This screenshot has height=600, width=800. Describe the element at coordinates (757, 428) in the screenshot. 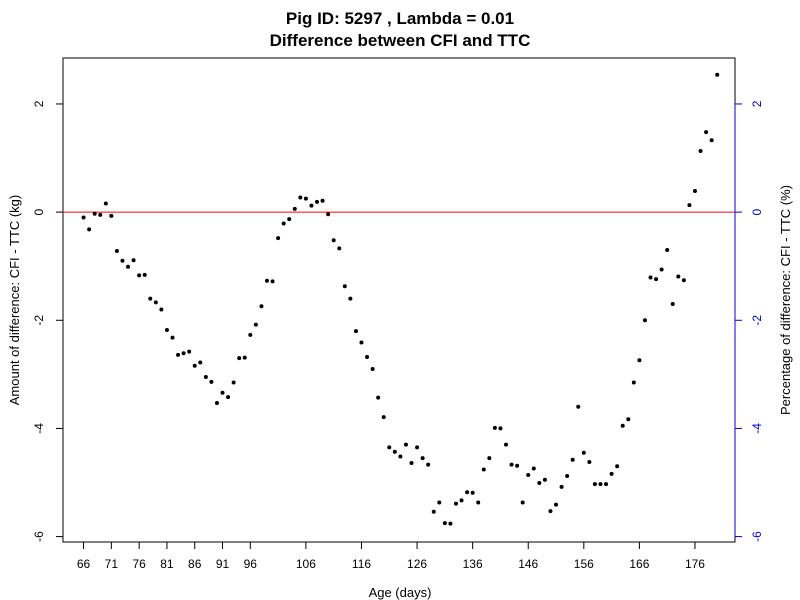

I see `y-tick-label-right: -4` at that location.